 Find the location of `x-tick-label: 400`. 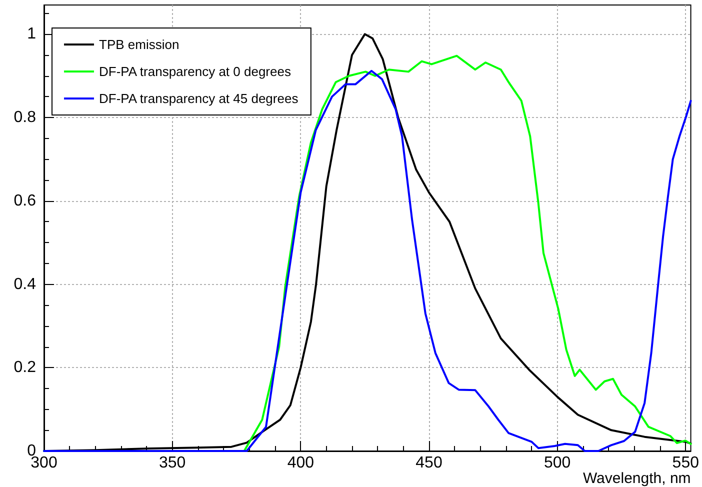

x-tick-label: 400 is located at coordinates (300, 463).